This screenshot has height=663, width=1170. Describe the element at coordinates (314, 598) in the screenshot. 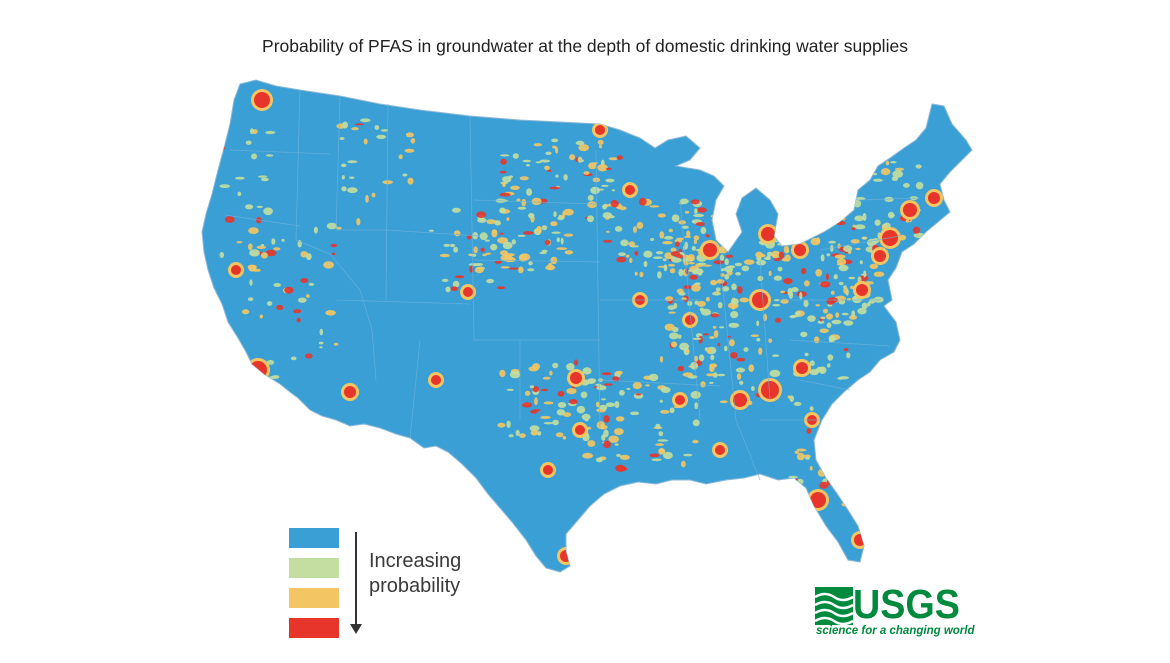

I see `legend-swatch-medium` at that location.